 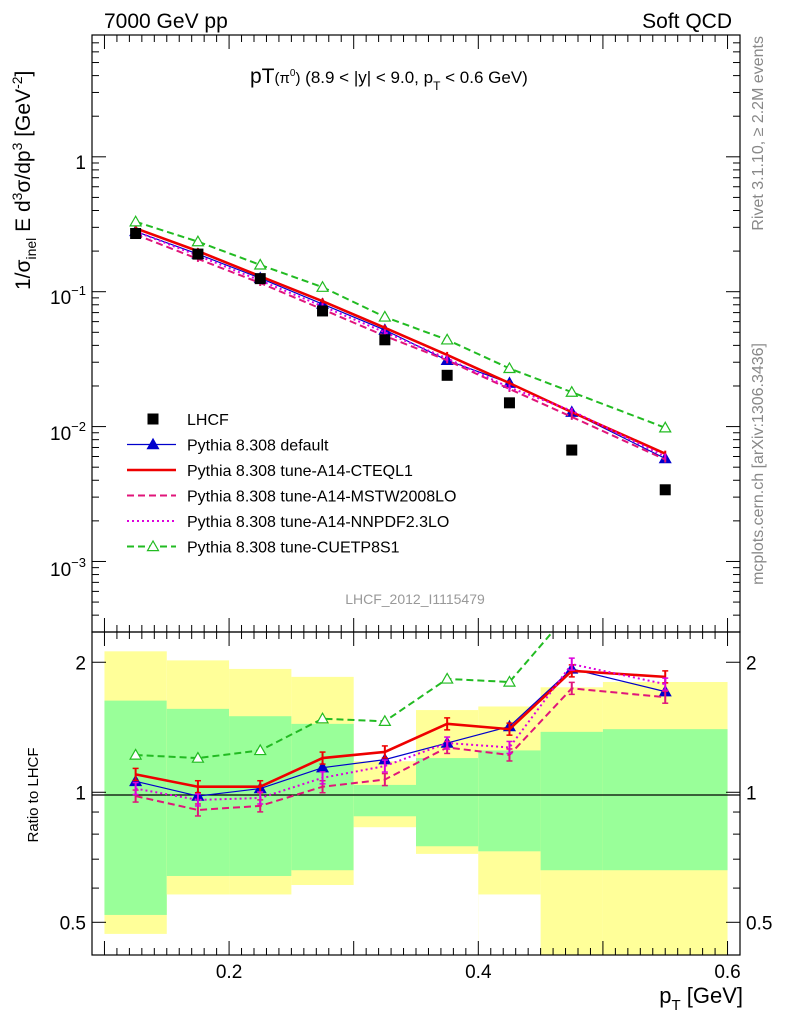 What do you see at coordinates (389, 79) in the screenshot?
I see `main-title: pT(π0) (8.9 < |y| < 9.0, pT < 0.6 GeV)` at bounding box center [389, 79].